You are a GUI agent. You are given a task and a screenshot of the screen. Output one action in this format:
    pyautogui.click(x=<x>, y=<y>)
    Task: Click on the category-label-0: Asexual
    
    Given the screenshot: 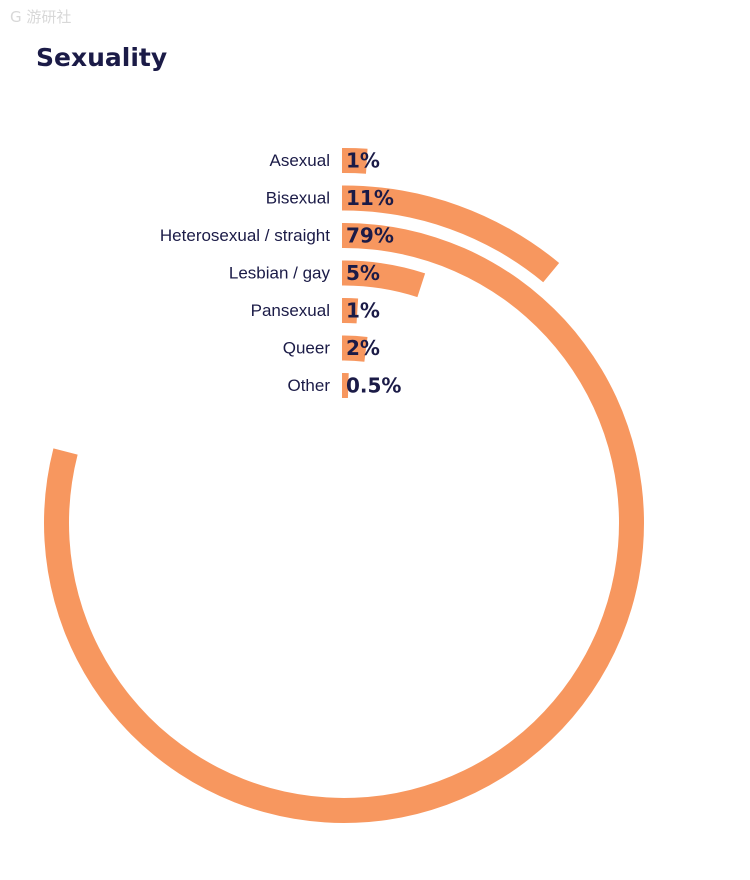 What is the action you would take?
    pyautogui.click(x=300, y=160)
    